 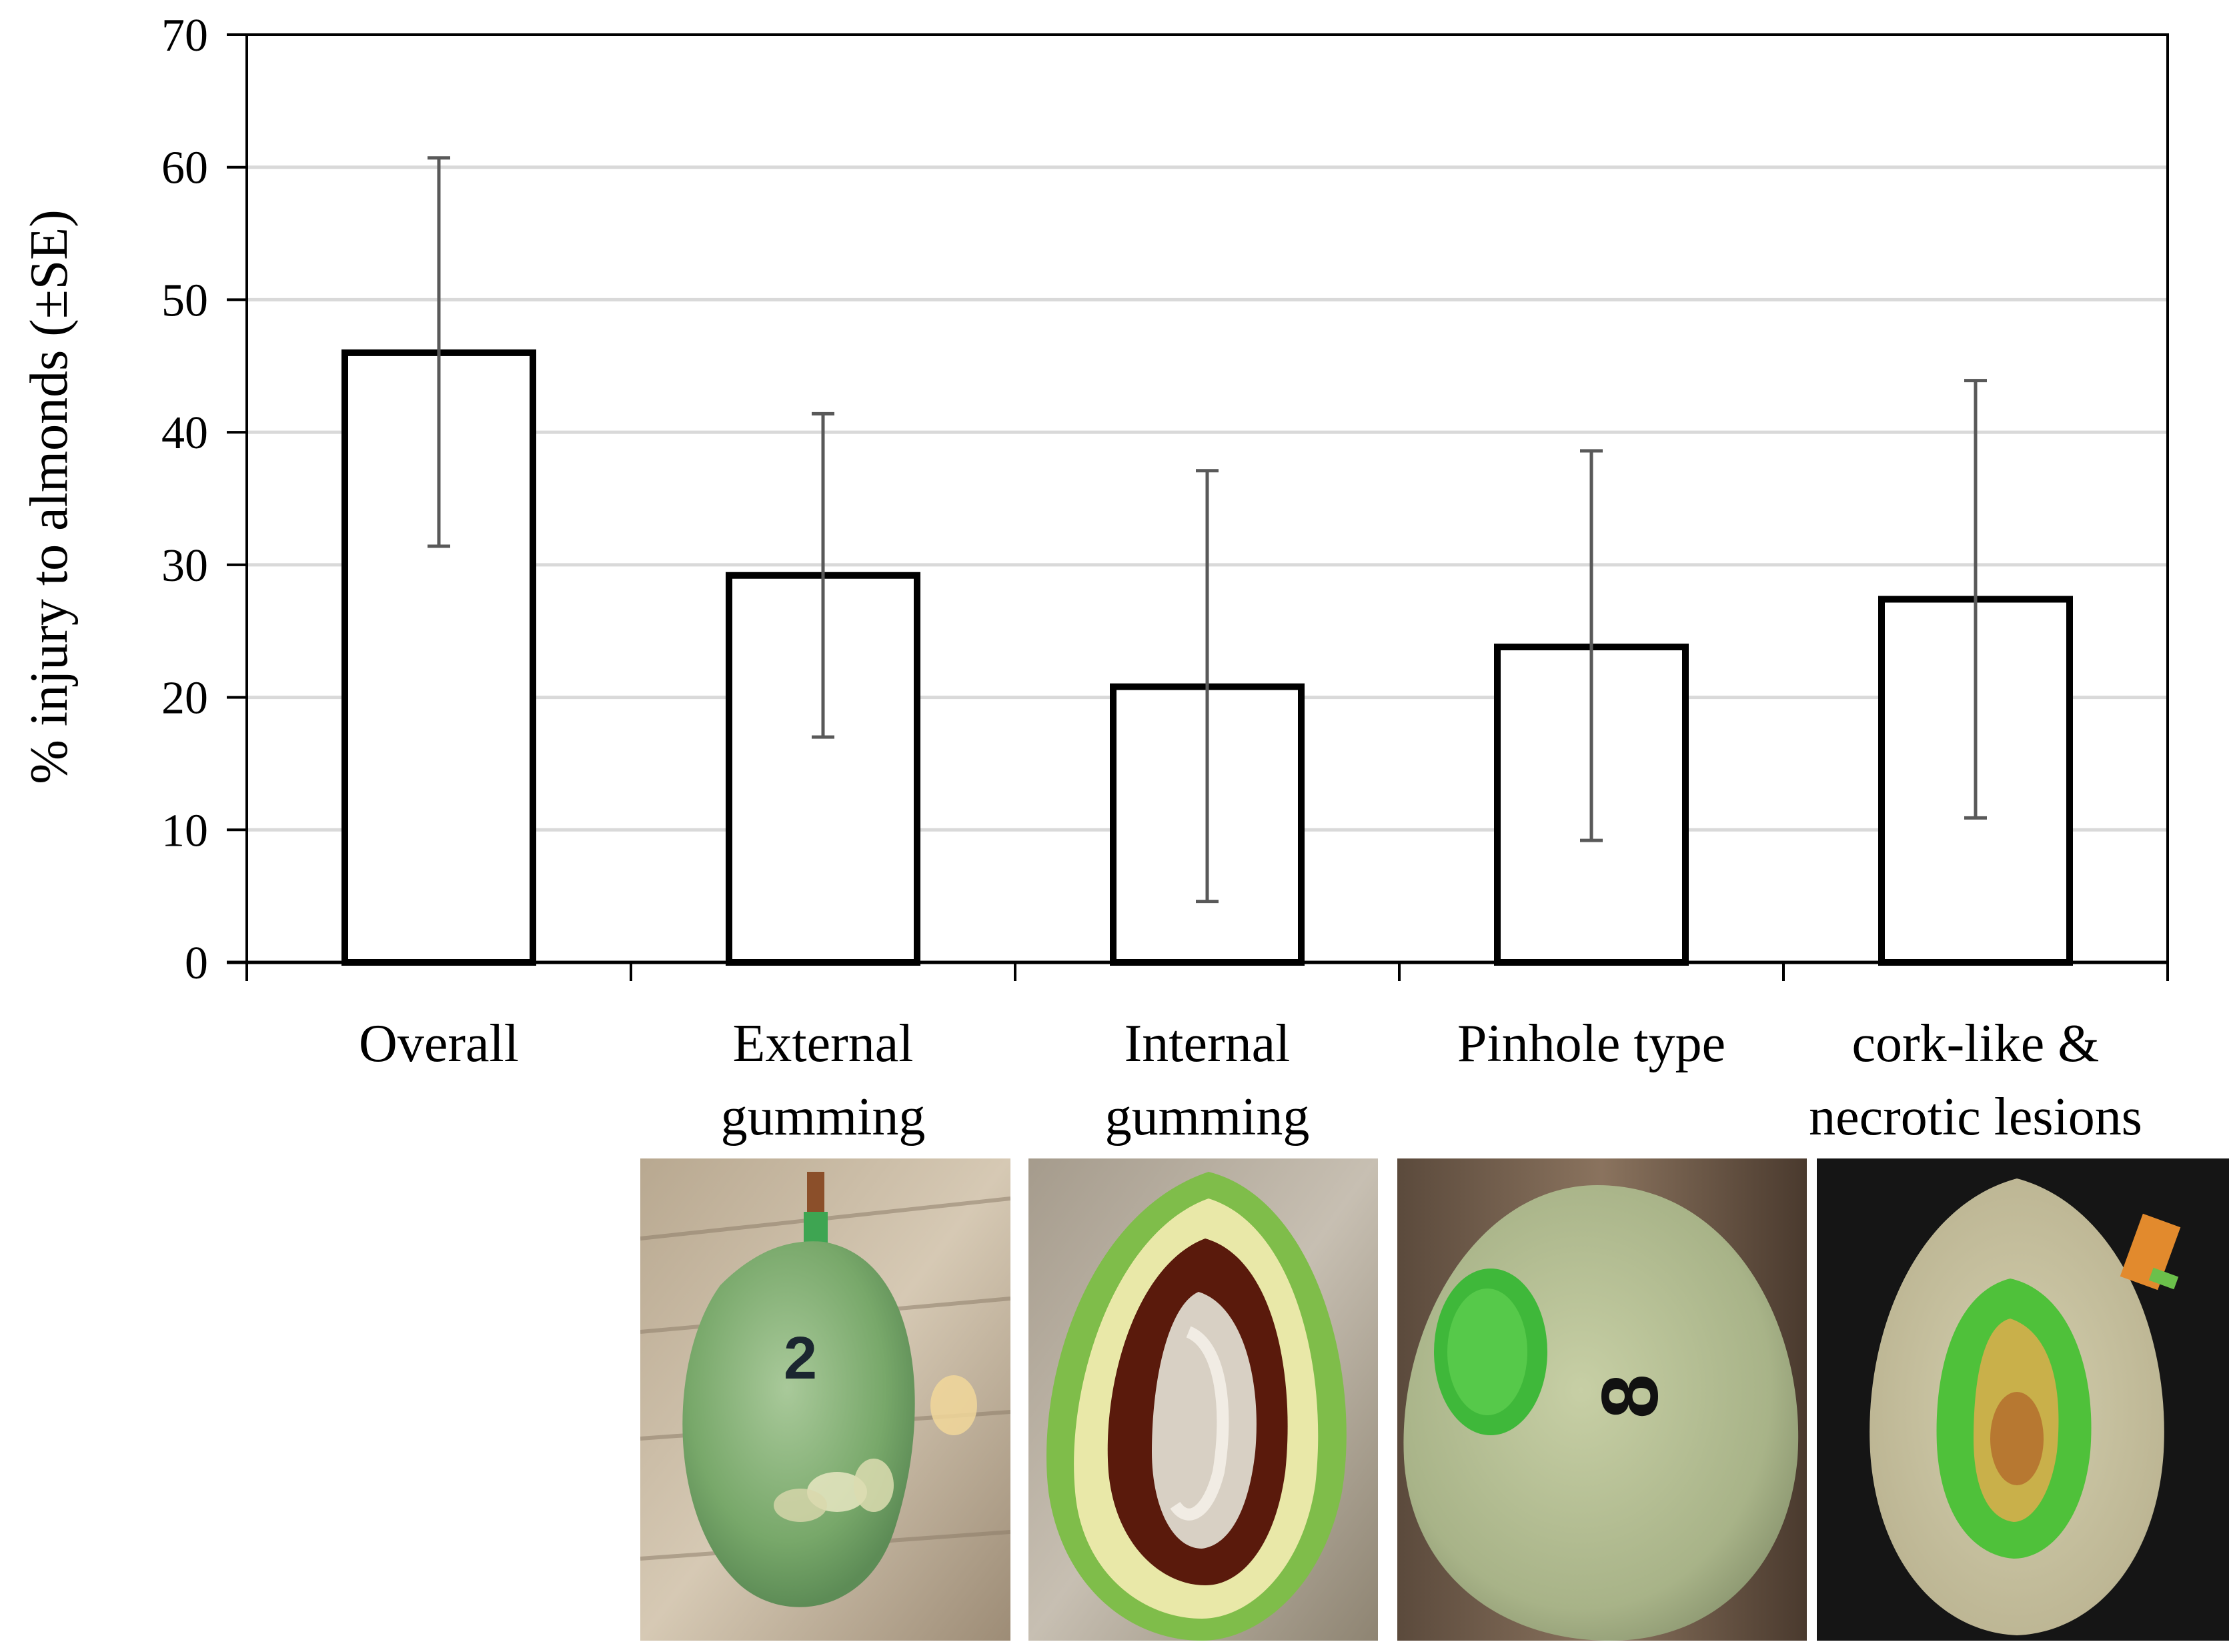 I want to click on y-axis-title: % injury to almonds (±SE), so click(x=49, y=496).